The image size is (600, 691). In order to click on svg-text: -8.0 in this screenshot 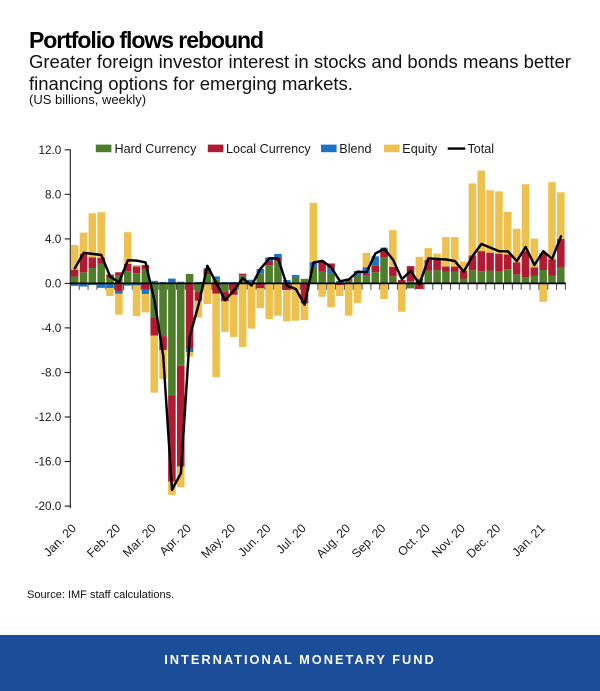, I will do `click(51, 373)`.